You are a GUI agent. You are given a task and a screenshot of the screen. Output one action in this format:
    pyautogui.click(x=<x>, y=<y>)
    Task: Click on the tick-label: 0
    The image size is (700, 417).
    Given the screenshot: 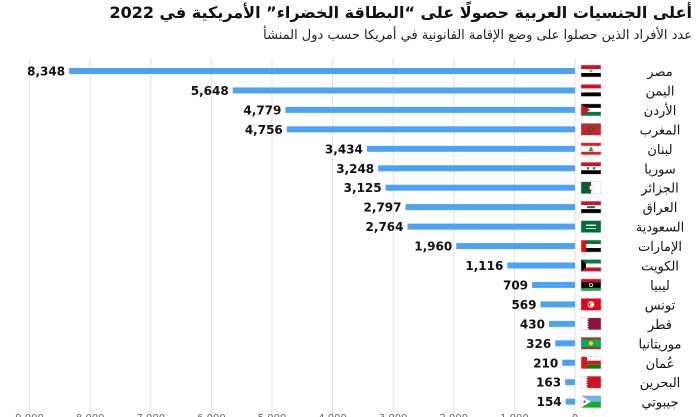 What is the action you would take?
    pyautogui.click(x=575, y=415)
    